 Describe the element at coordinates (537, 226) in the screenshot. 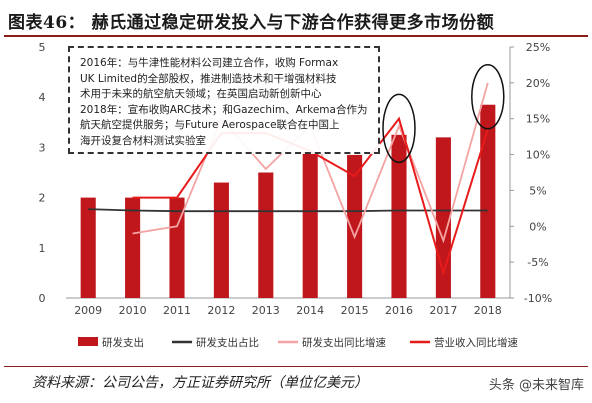

I see `y-right-tick-label: 0%` at that location.